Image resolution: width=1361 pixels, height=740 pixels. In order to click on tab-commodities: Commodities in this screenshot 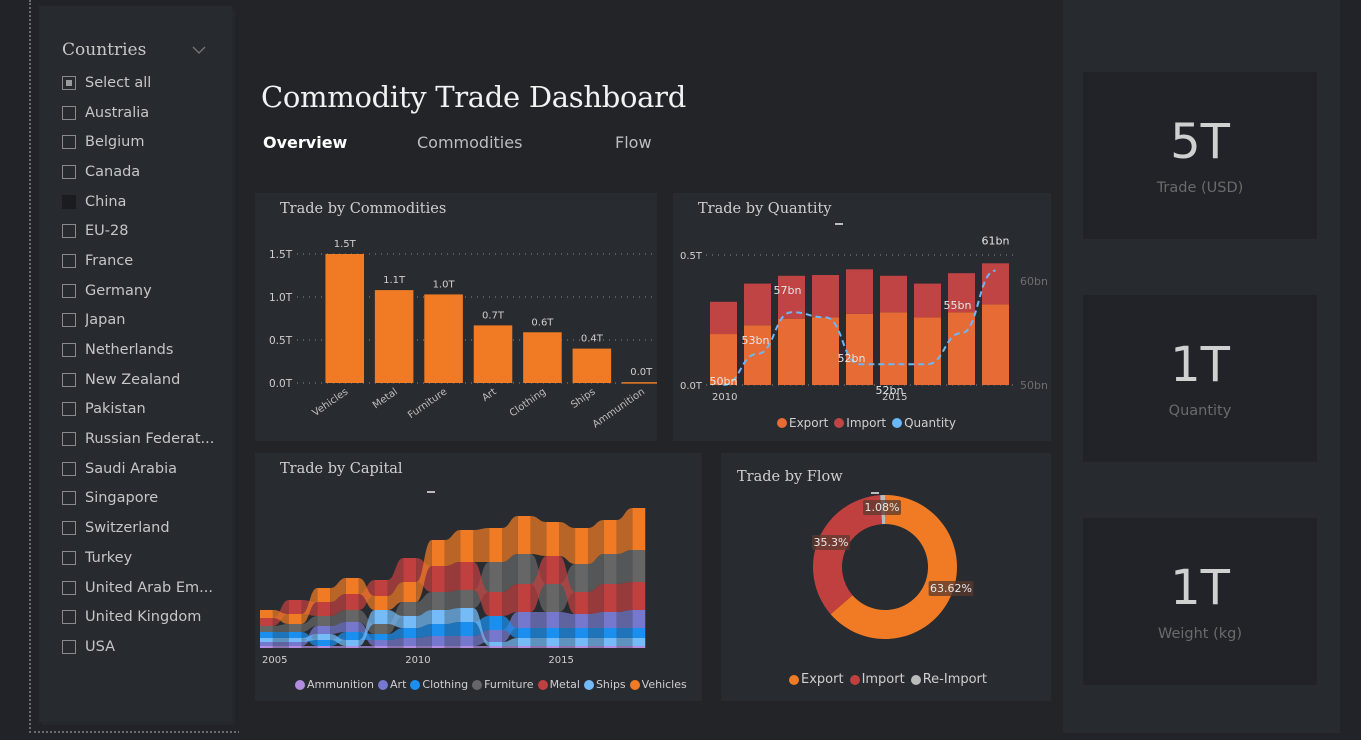, I will do `click(470, 142)`.